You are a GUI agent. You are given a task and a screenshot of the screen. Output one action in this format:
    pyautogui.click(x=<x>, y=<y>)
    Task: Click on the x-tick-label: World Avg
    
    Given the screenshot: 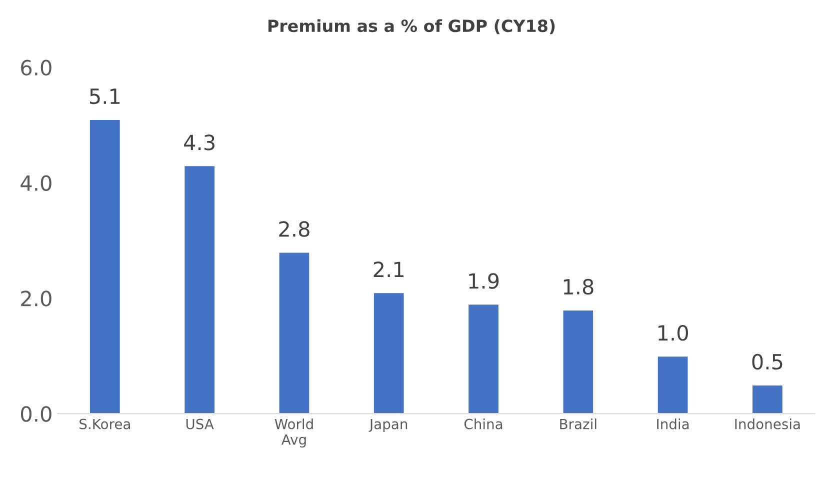 What is the action you would take?
    pyautogui.click(x=293, y=433)
    